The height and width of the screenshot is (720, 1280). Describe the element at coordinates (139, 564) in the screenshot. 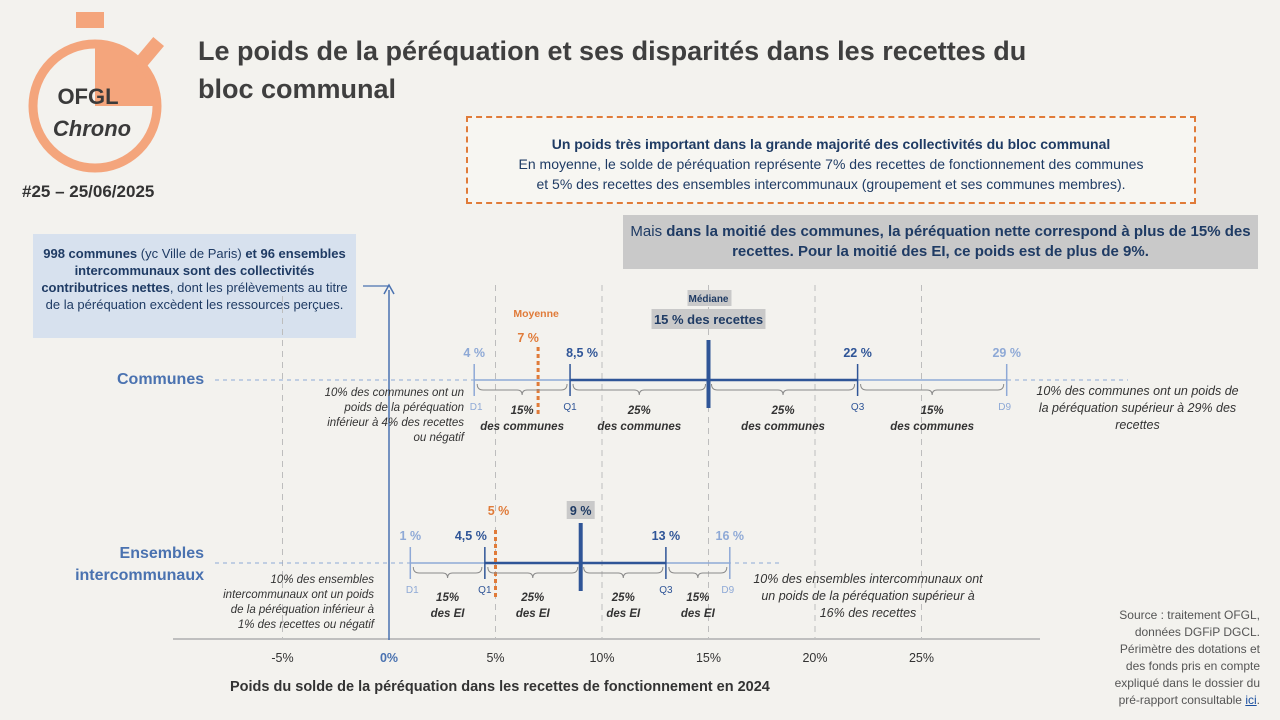

I see `row-label-ei: Ensembles intercommunaux` at that location.